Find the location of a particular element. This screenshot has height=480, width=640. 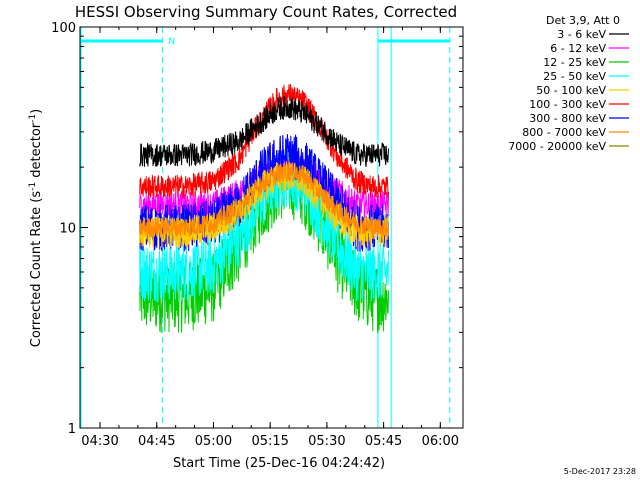

y-tick-label-2: 100 is located at coordinates (63, 28).